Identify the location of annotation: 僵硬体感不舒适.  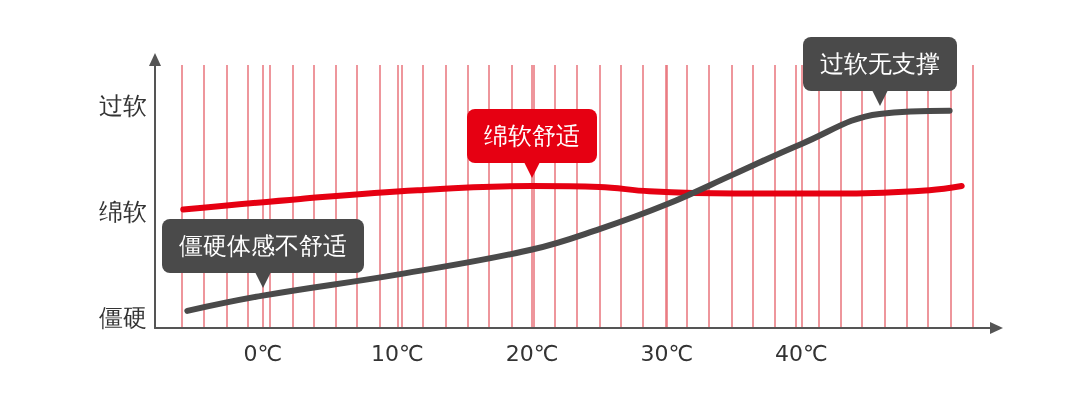
(262, 245).